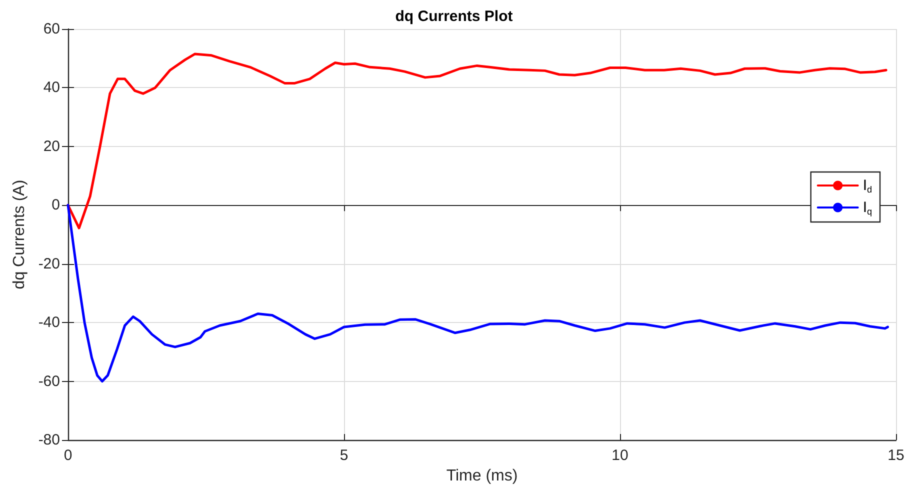 The width and height of the screenshot is (908, 492). I want to click on y-tick-label: 20, so click(51, 146).